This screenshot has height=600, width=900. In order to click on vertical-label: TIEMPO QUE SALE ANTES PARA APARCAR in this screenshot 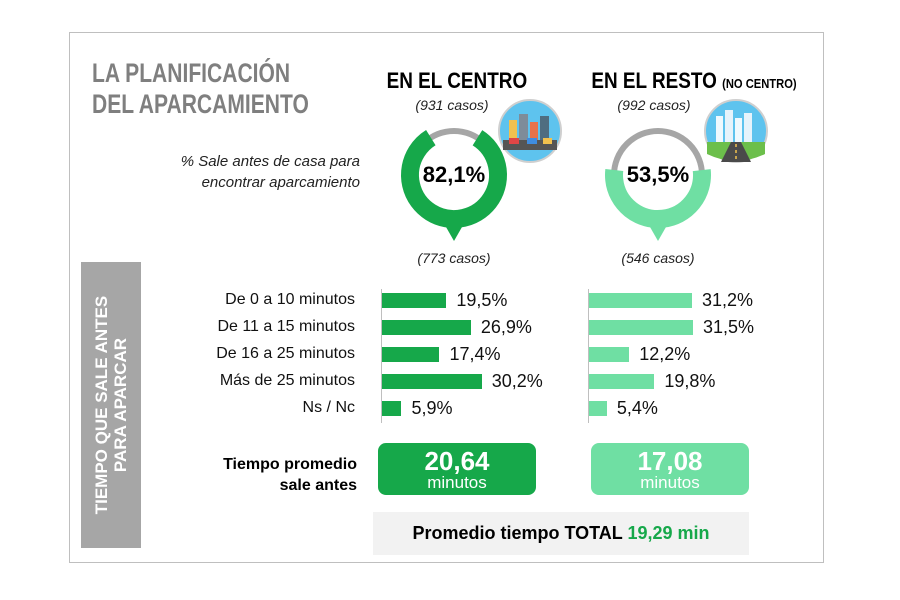, I will do `click(111, 405)`.